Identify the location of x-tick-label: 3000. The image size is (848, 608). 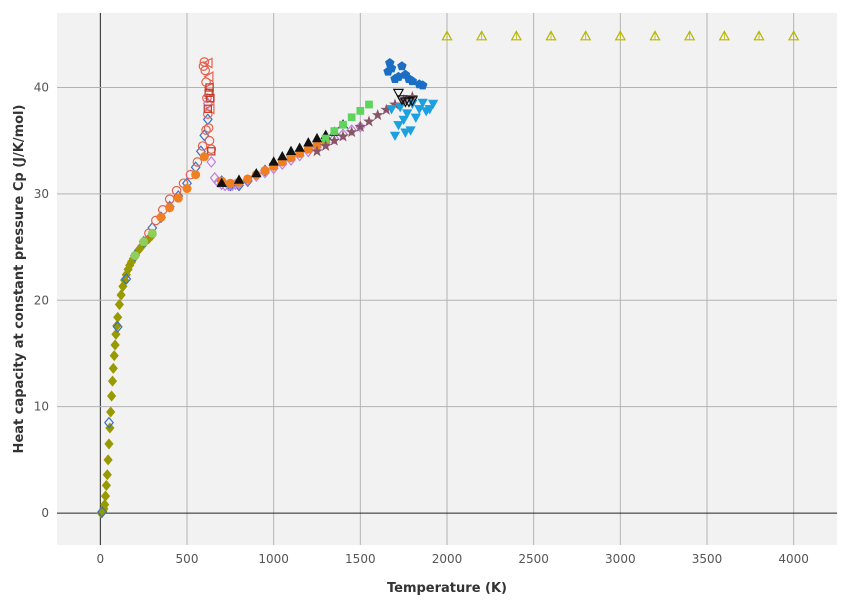
(620, 559).